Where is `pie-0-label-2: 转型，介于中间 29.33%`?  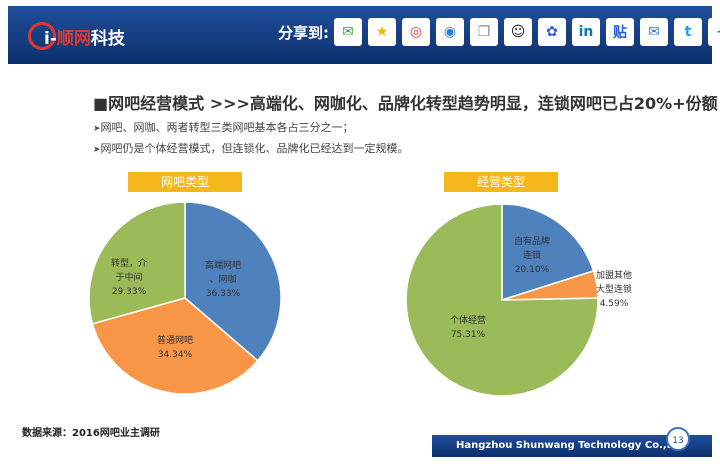 pie-0-label-2: 转型，介于中间 29.33% is located at coordinates (129, 277).